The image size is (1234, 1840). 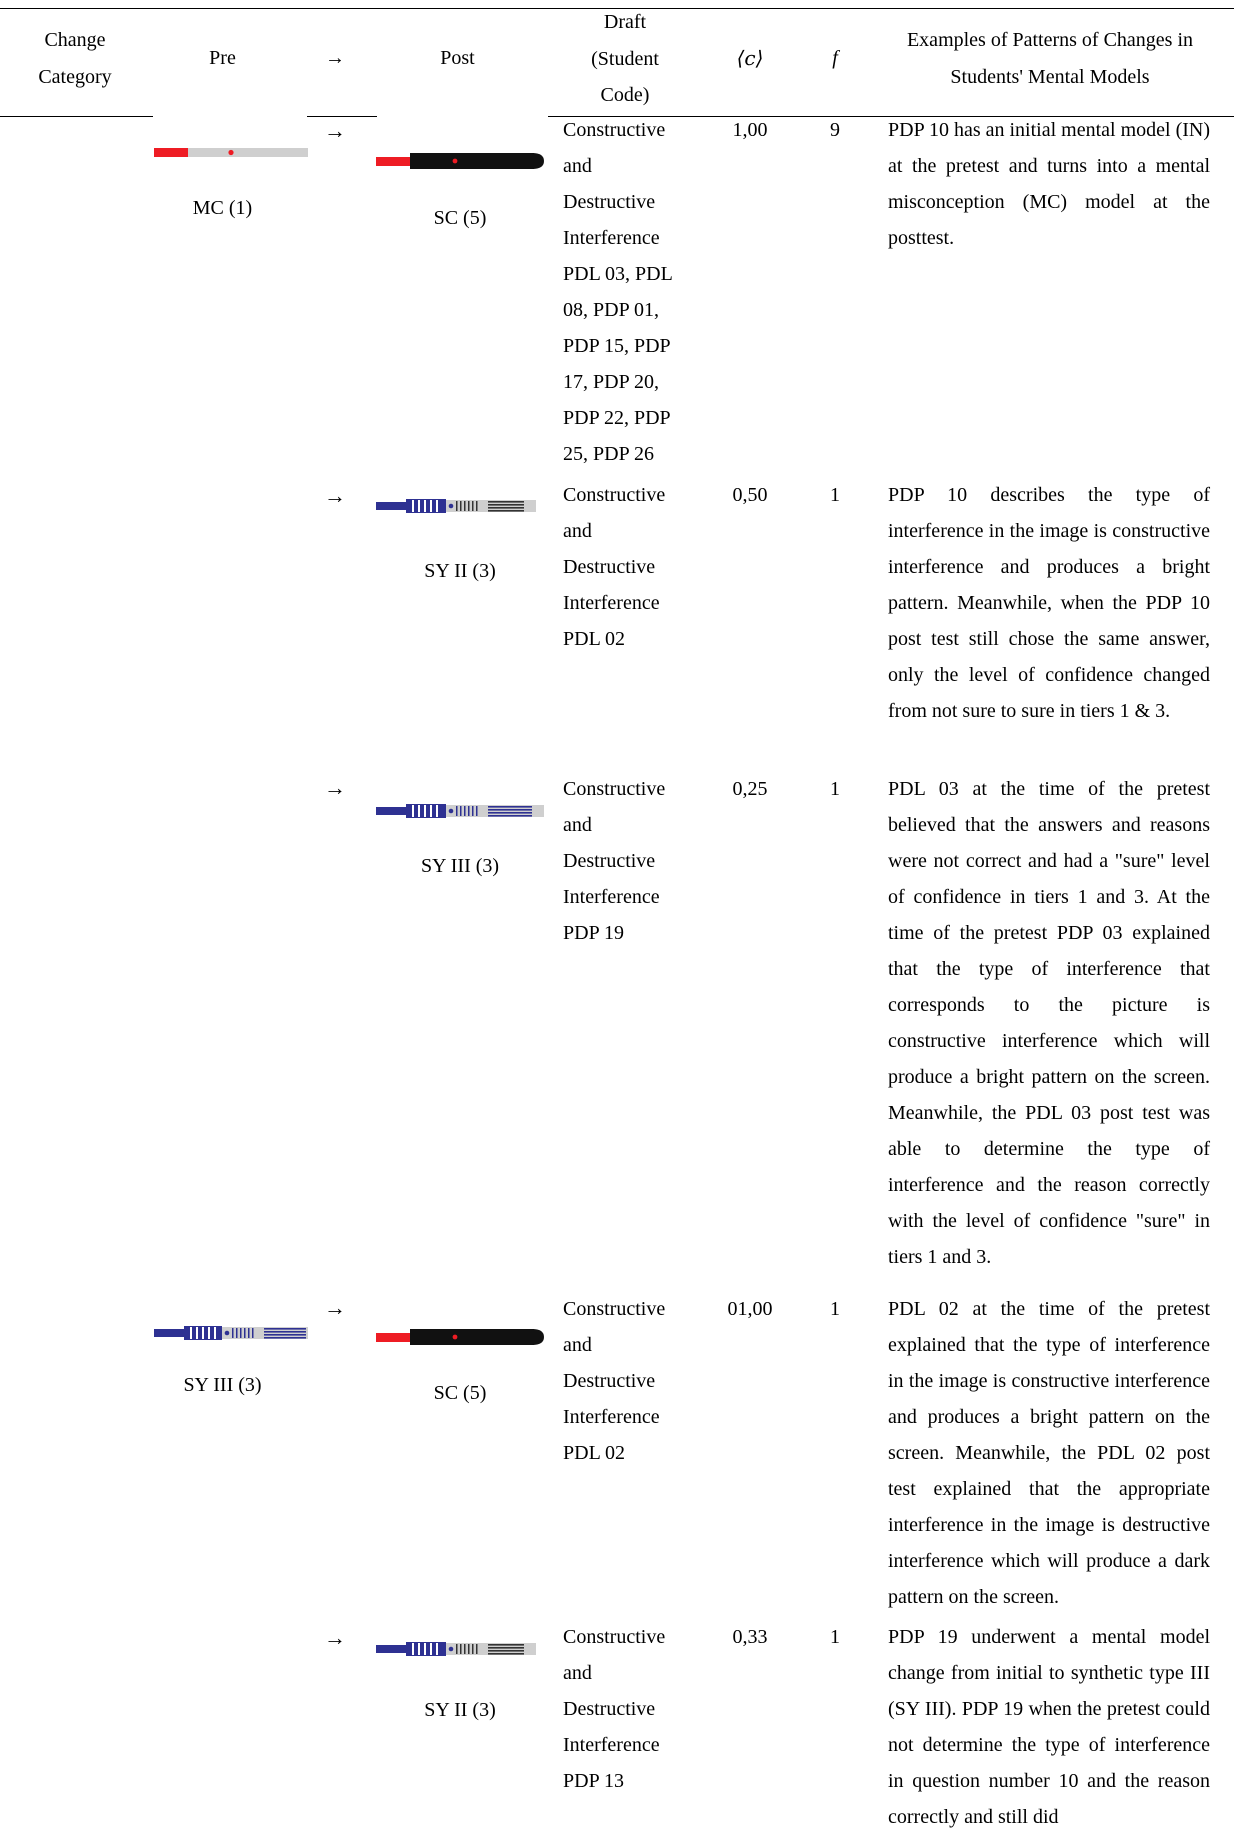 What do you see at coordinates (750, 1309) in the screenshot?
I see `c-value: 01,00` at bounding box center [750, 1309].